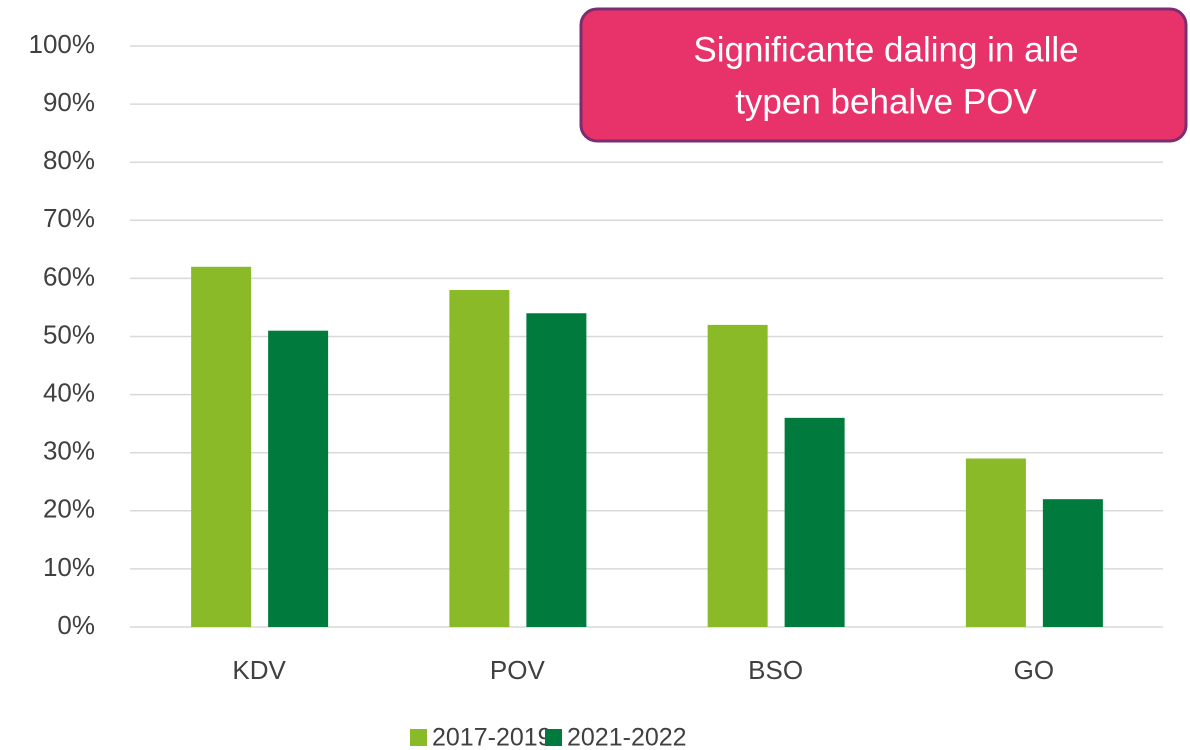 The height and width of the screenshot is (750, 1190). Describe the element at coordinates (69, 160) in the screenshot. I see `y-tick-label: 80%` at that location.